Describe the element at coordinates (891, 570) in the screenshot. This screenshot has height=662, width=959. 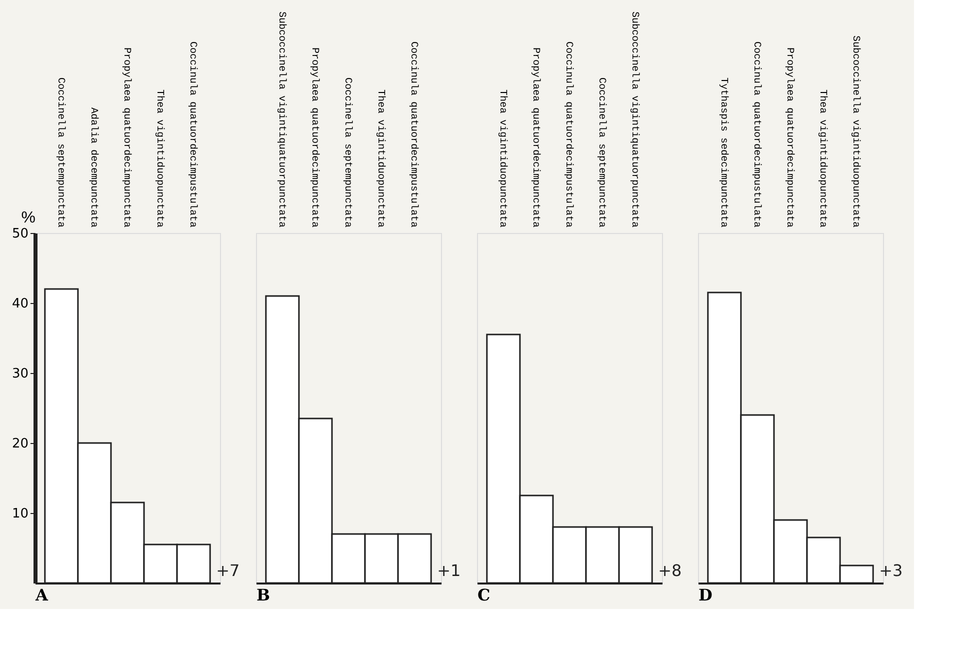
I see `annotation: +3` at that location.